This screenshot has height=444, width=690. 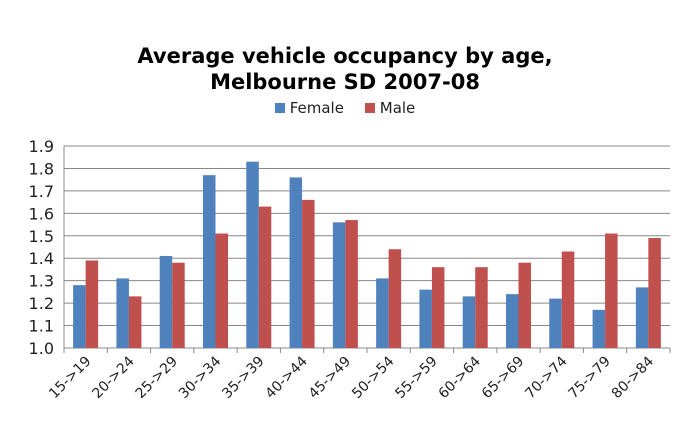 What do you see at coordinates (460, 377) in the screenshot?
I see `x-tick-label: 60->64` at bounding box center [460, 377].